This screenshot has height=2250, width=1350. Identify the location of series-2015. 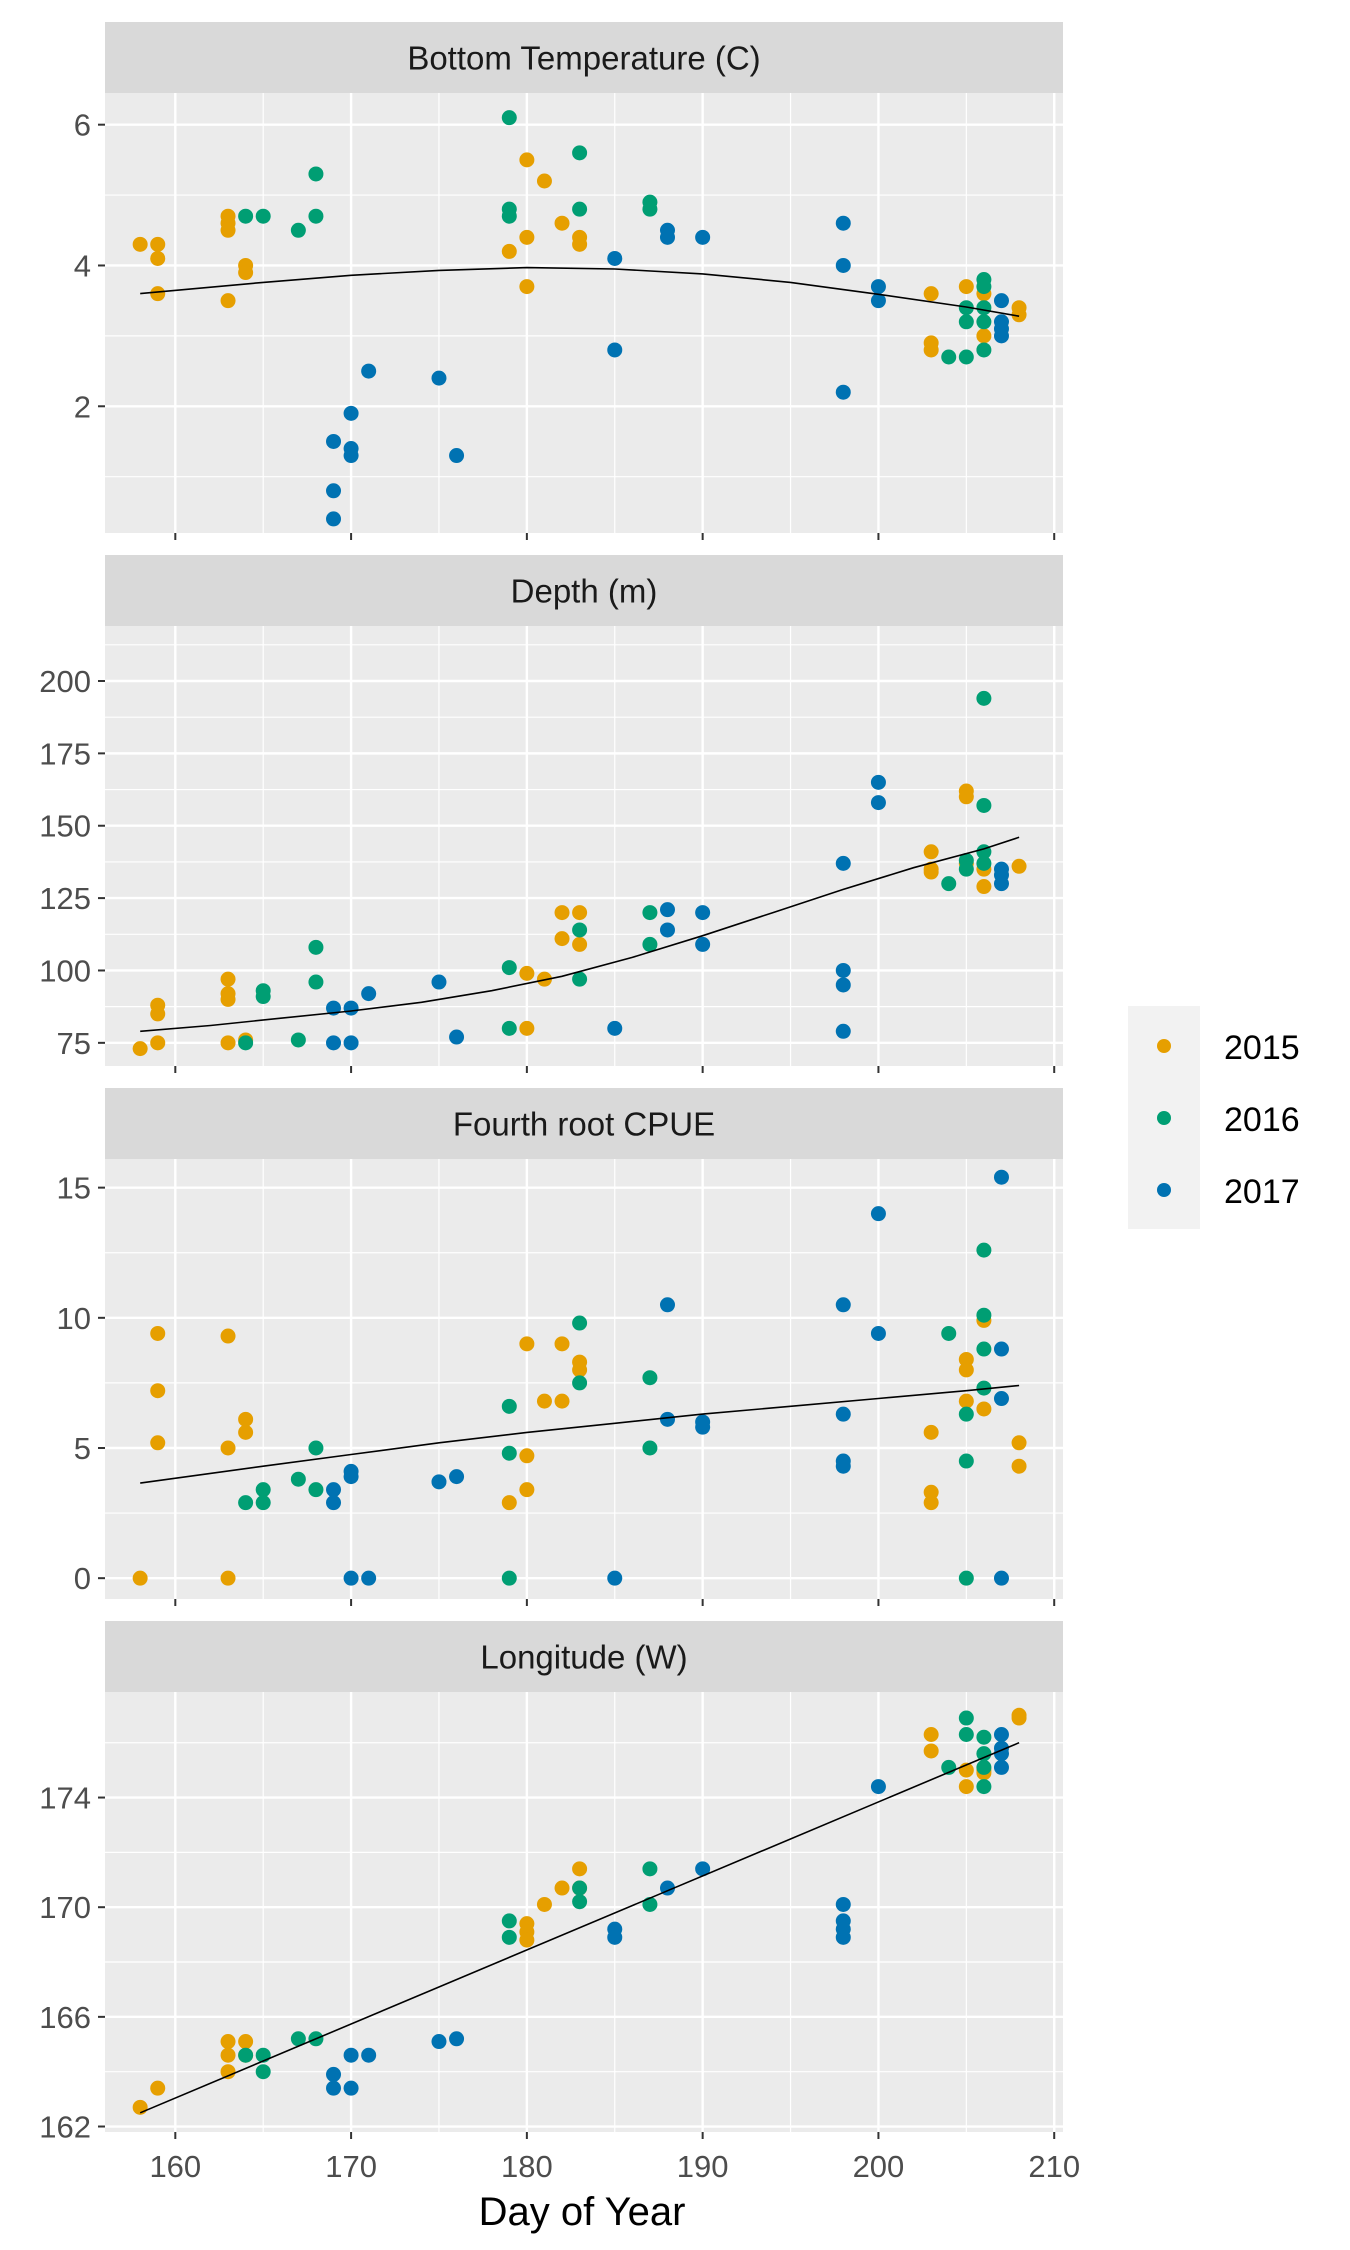
(579, 255).